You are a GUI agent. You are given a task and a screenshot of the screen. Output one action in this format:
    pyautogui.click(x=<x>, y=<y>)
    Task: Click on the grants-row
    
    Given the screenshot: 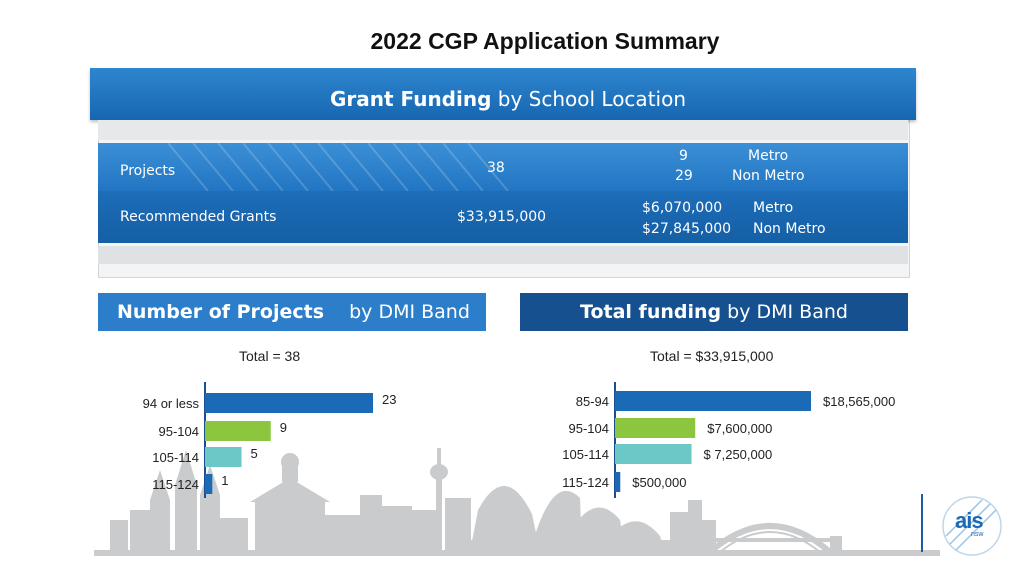 What is the action you would take?
    pyautogui.click(x=503, y=217)
    